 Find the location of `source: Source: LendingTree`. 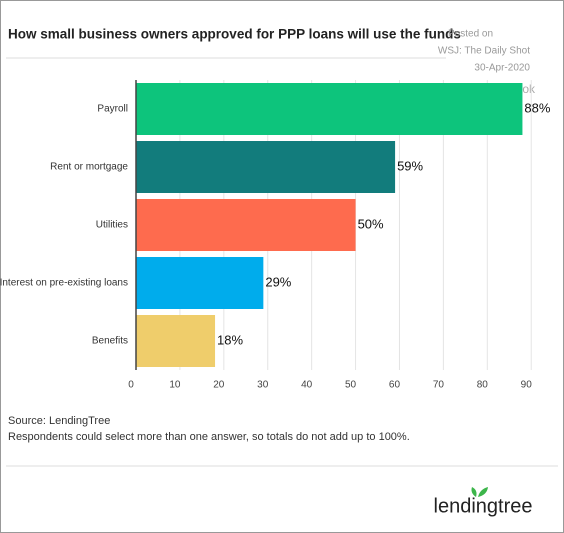

source: Source: LendingTree is located at coordinates (59, 421).